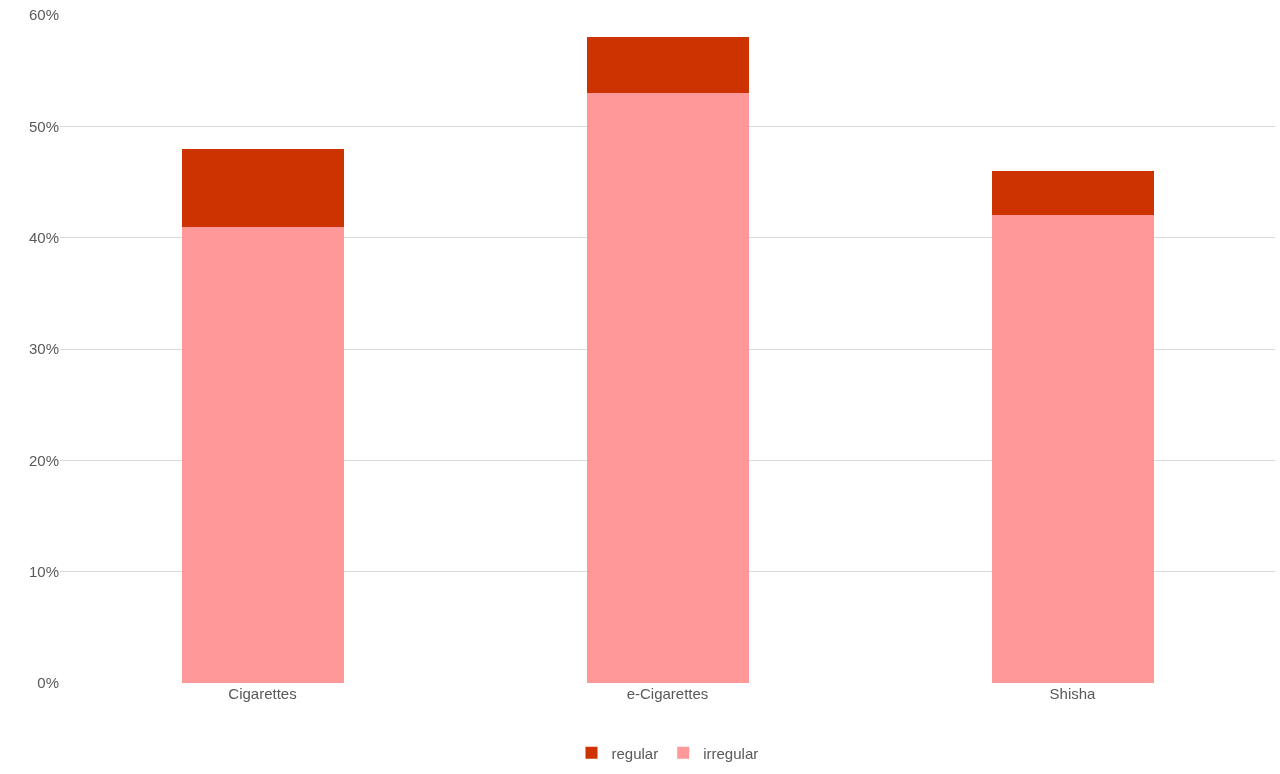  Describe the element at coordinates (43, 15) in the screenshot. I see `y-tick-label: 60%` at that location.